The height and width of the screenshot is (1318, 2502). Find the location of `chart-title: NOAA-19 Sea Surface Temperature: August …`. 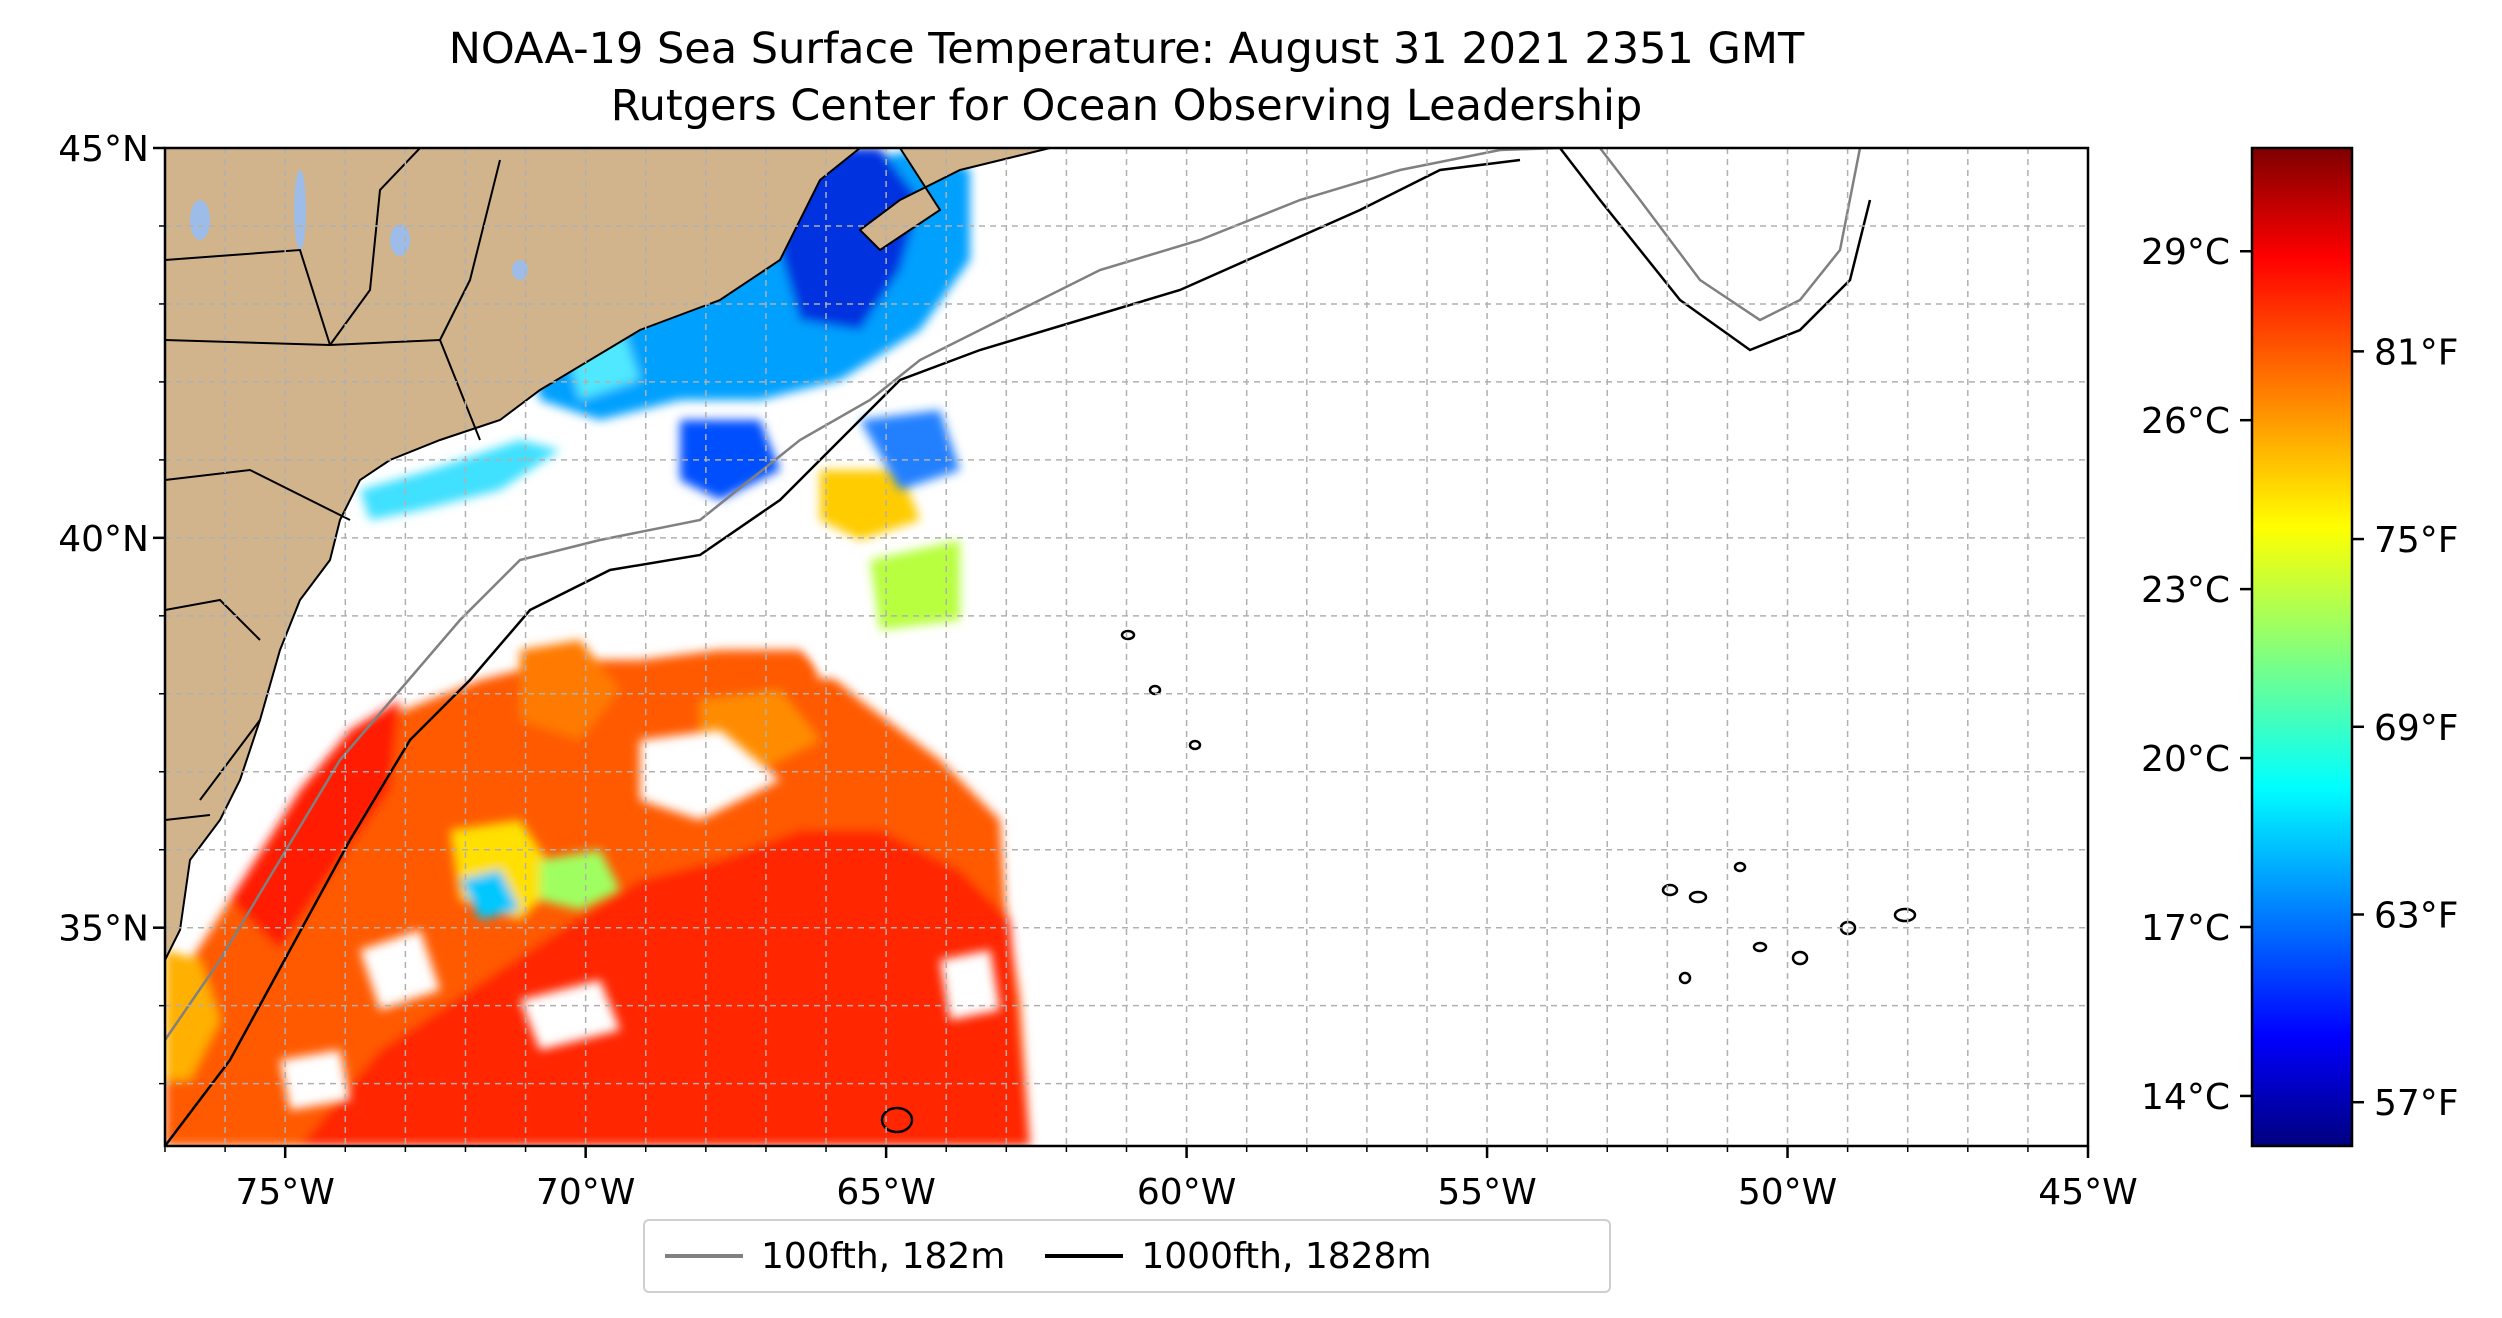

chart-title: NOAA-19 Sea Surface Temperature: August … is located at coordinates (1126, 49).